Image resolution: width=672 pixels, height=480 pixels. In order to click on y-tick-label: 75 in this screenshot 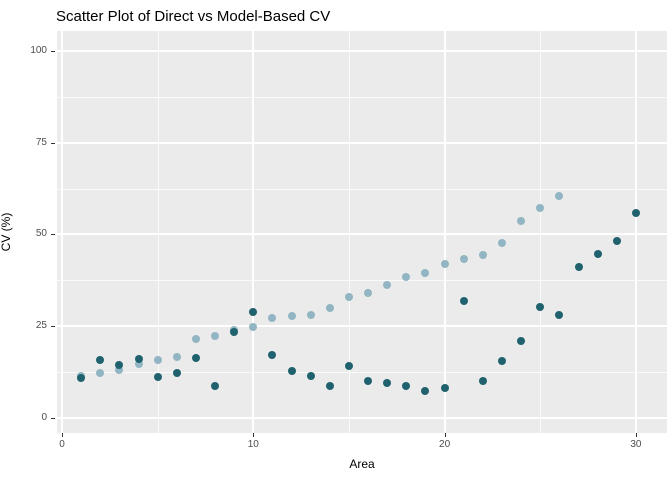, I will do `click(41, 142)`.